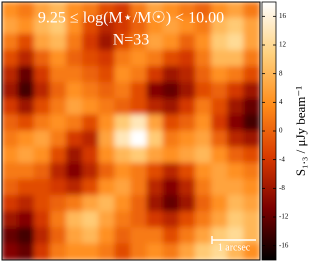 Image resolution: width=320 pixels, height=264 pixels. Describe the element at coordinates (281, 131) in the screenshot. I see `colorbar-tick-label: 0` at that location.